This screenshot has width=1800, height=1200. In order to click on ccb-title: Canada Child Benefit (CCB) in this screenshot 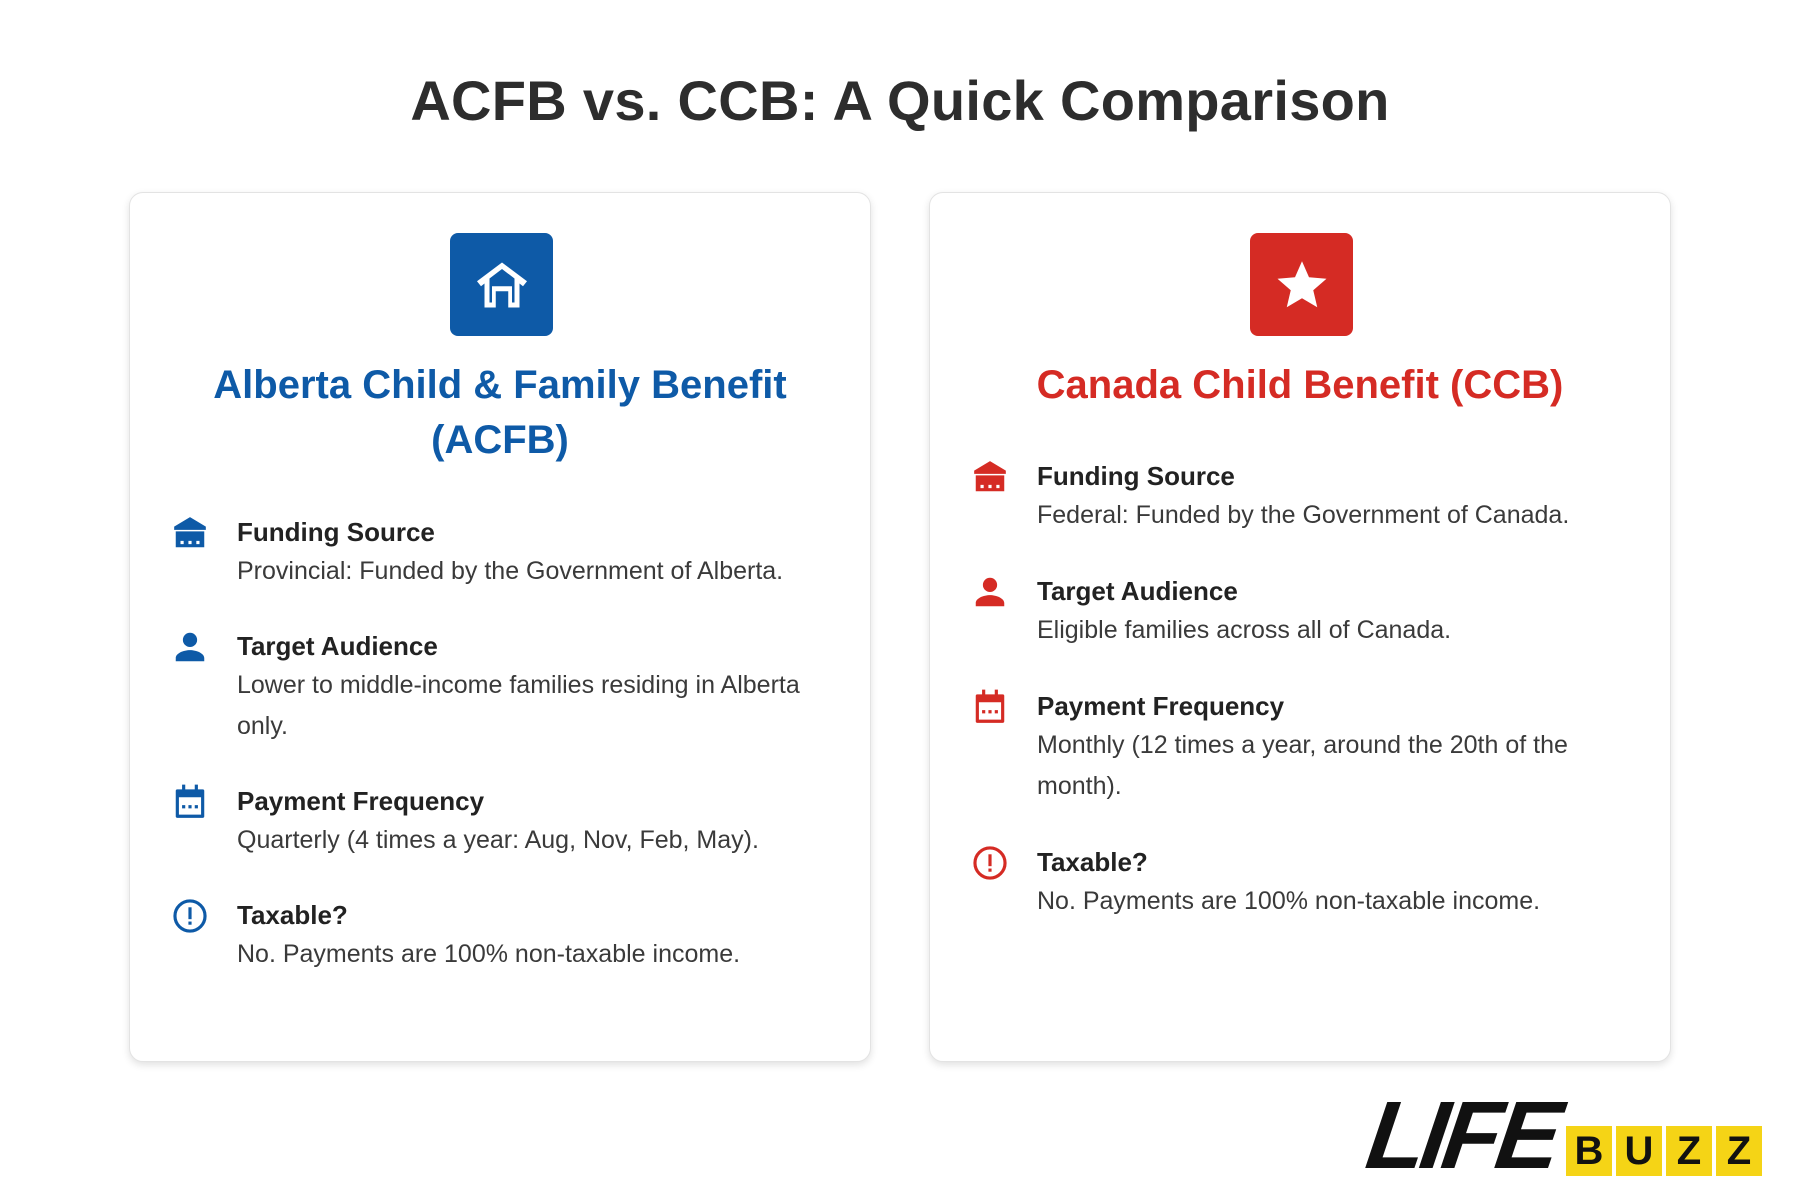, I will do `click(1300, 385)`.